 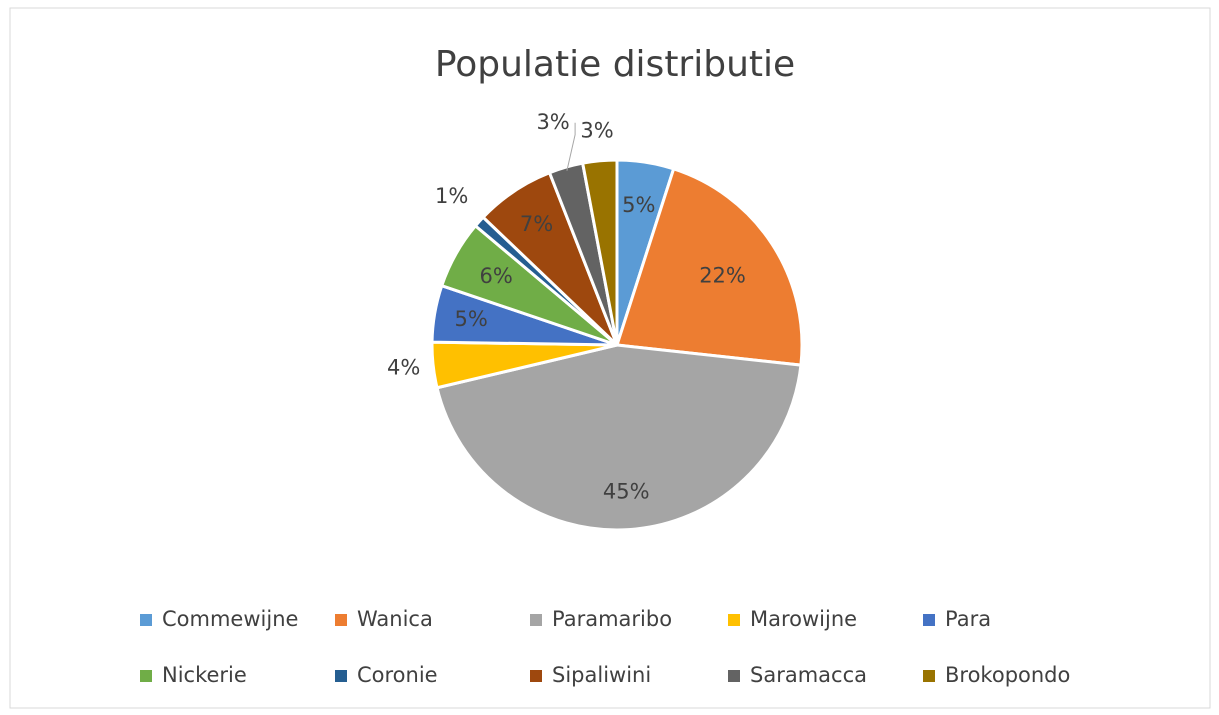 What do you see at coordinates (397, 675) in the screenshot?
I see `legend-label: Coronie` at bounding box center [397, 675].